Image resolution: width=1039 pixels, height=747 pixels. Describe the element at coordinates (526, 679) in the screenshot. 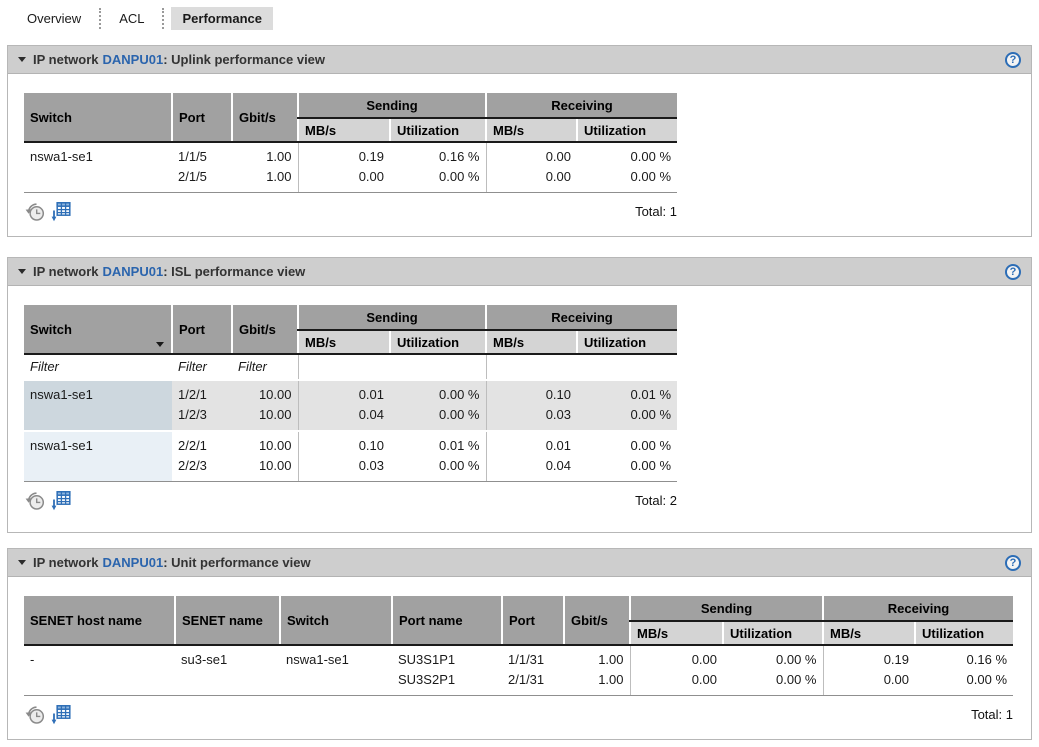

I see `cell-line: 2/1/31` at that location.